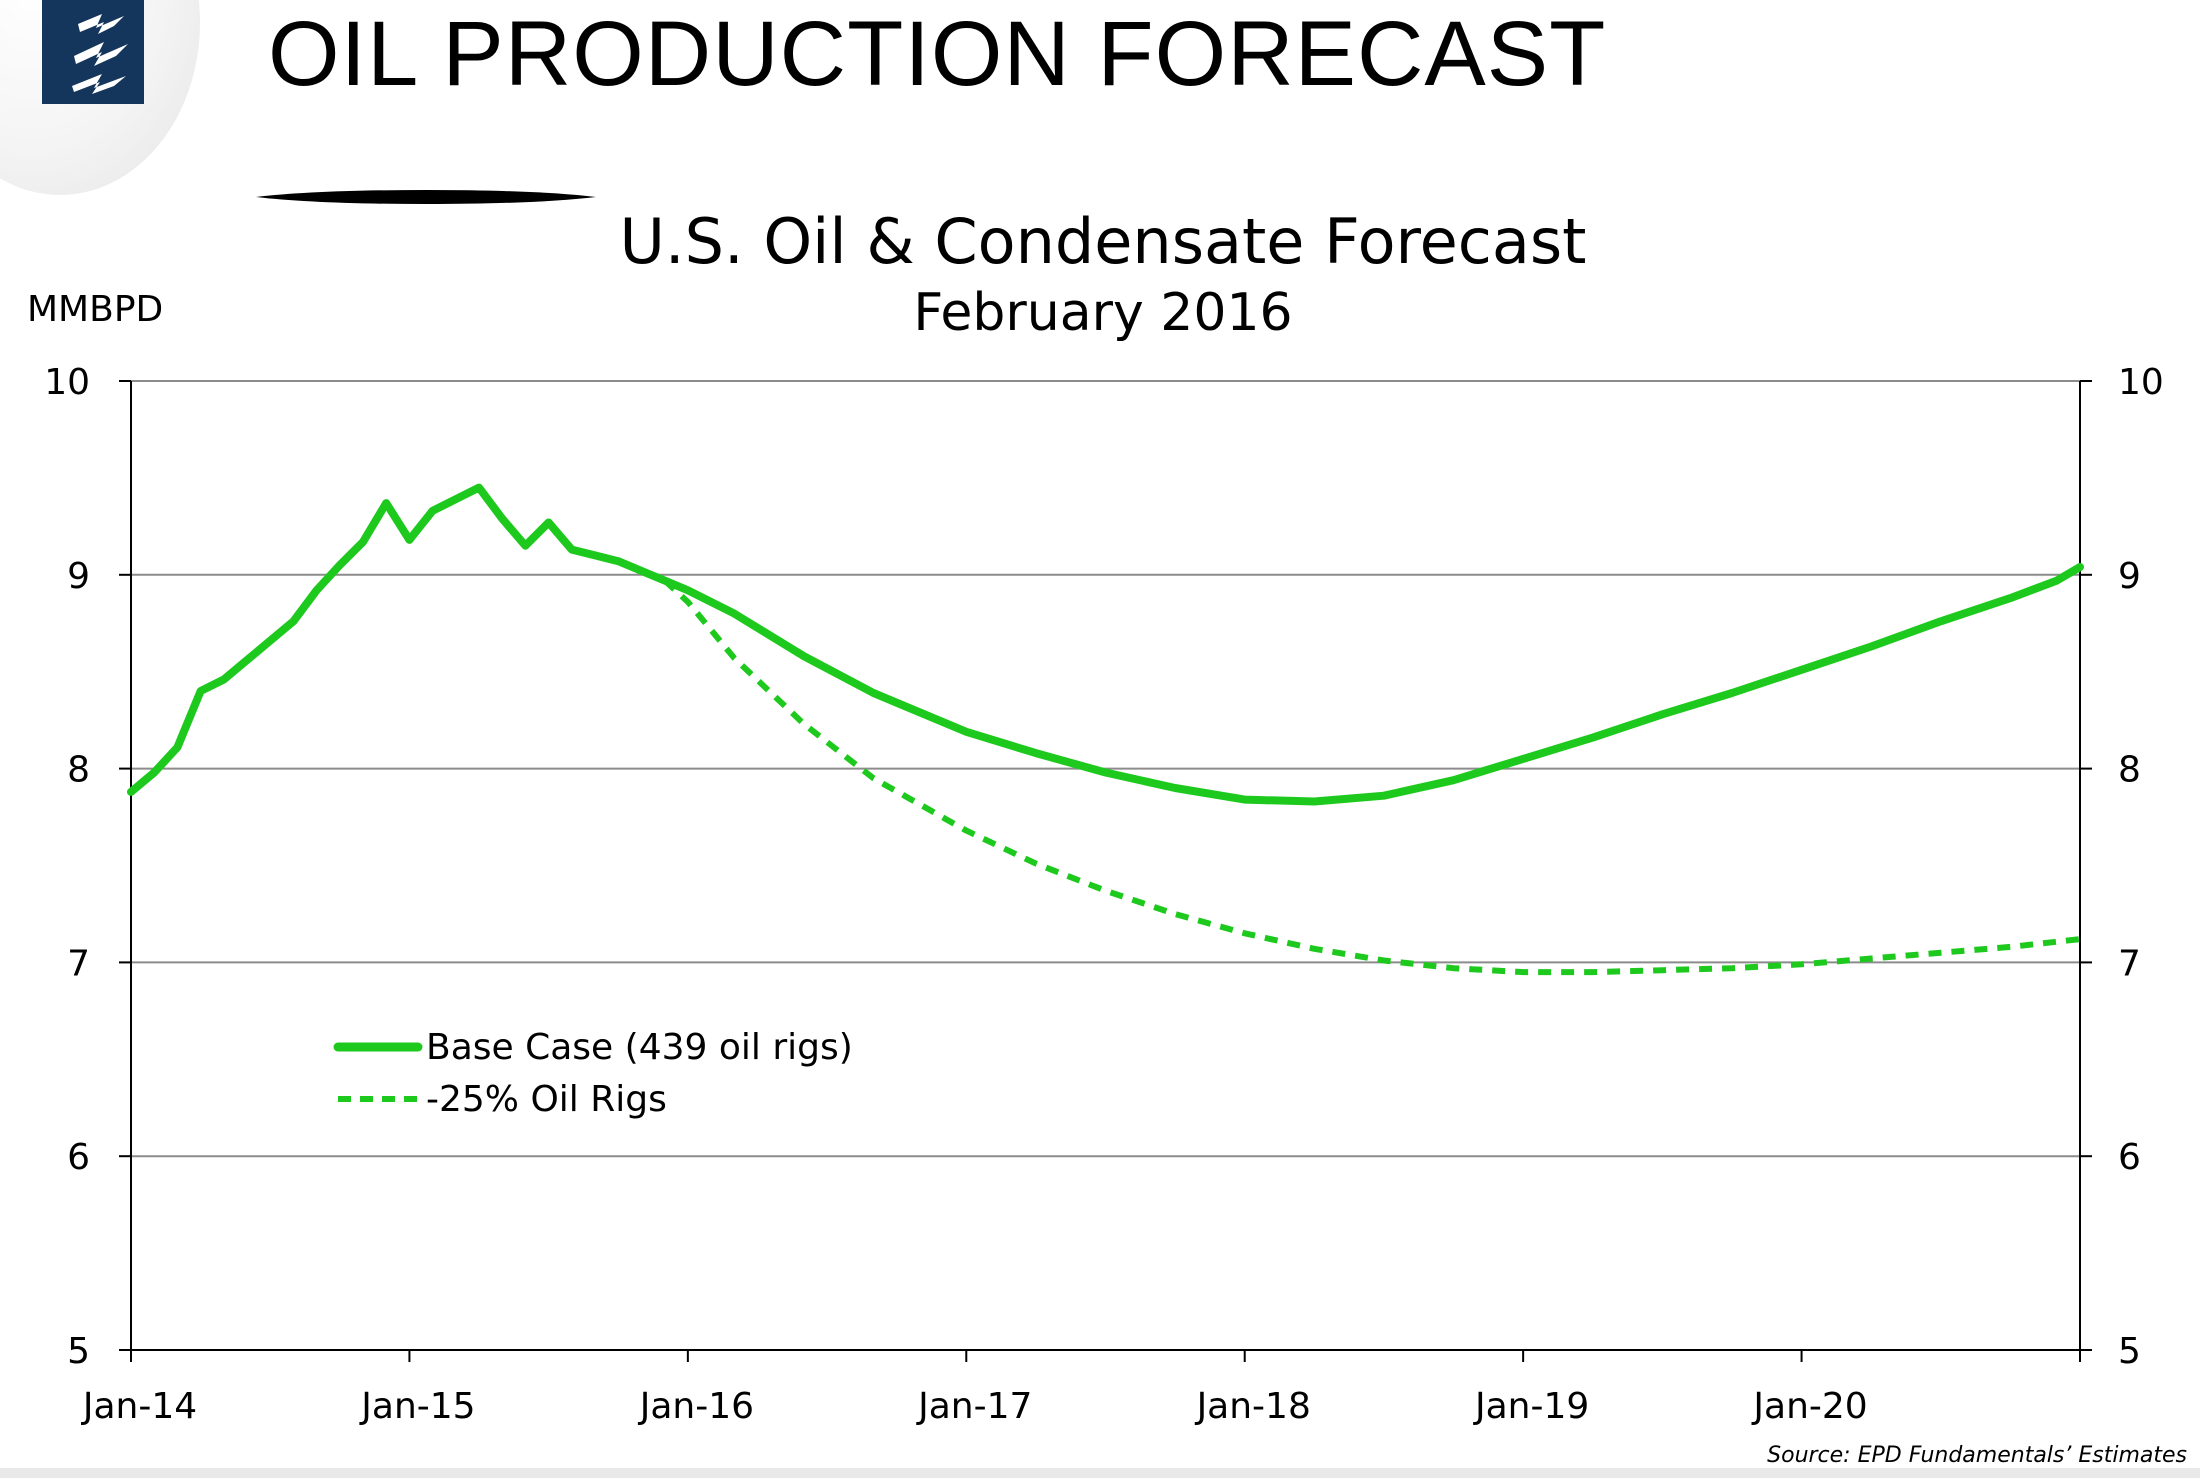  Describe the element at coordinates (1102, 313) in the screenshot. I see `chart-subtitle: February 2016` at that location.